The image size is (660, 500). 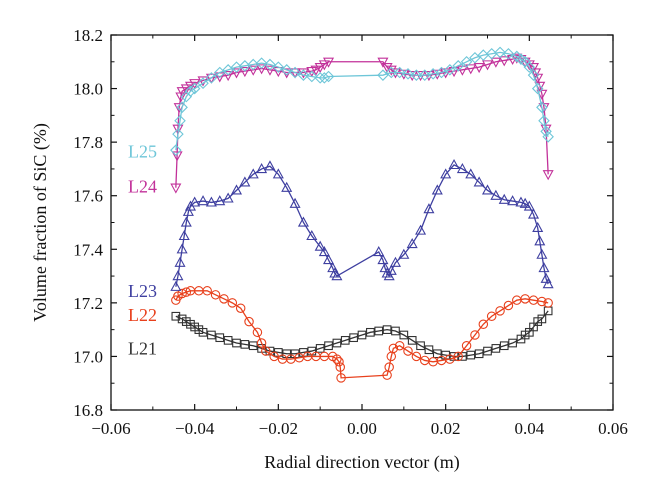 I want to click on series-line, so click(x=362, y=122).